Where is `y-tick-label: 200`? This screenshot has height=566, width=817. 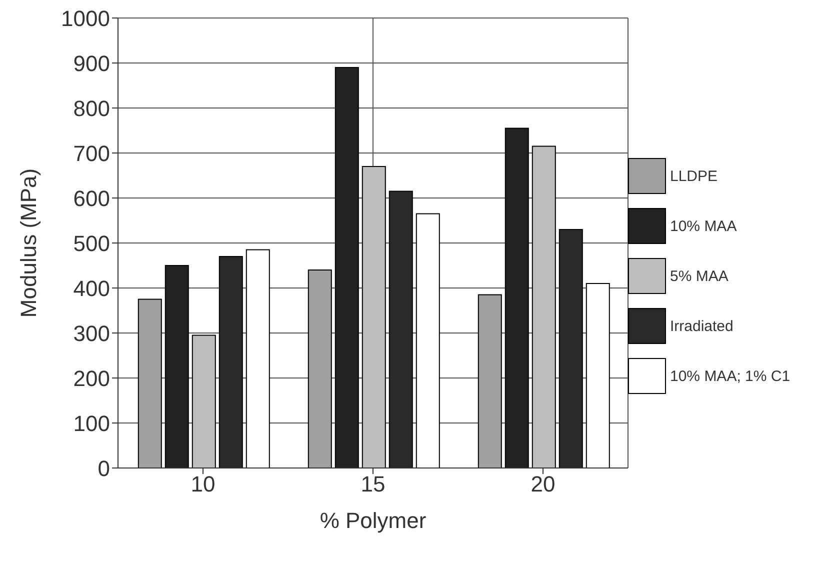
y-tick-label: 200 is located at coordinates (91, 378).